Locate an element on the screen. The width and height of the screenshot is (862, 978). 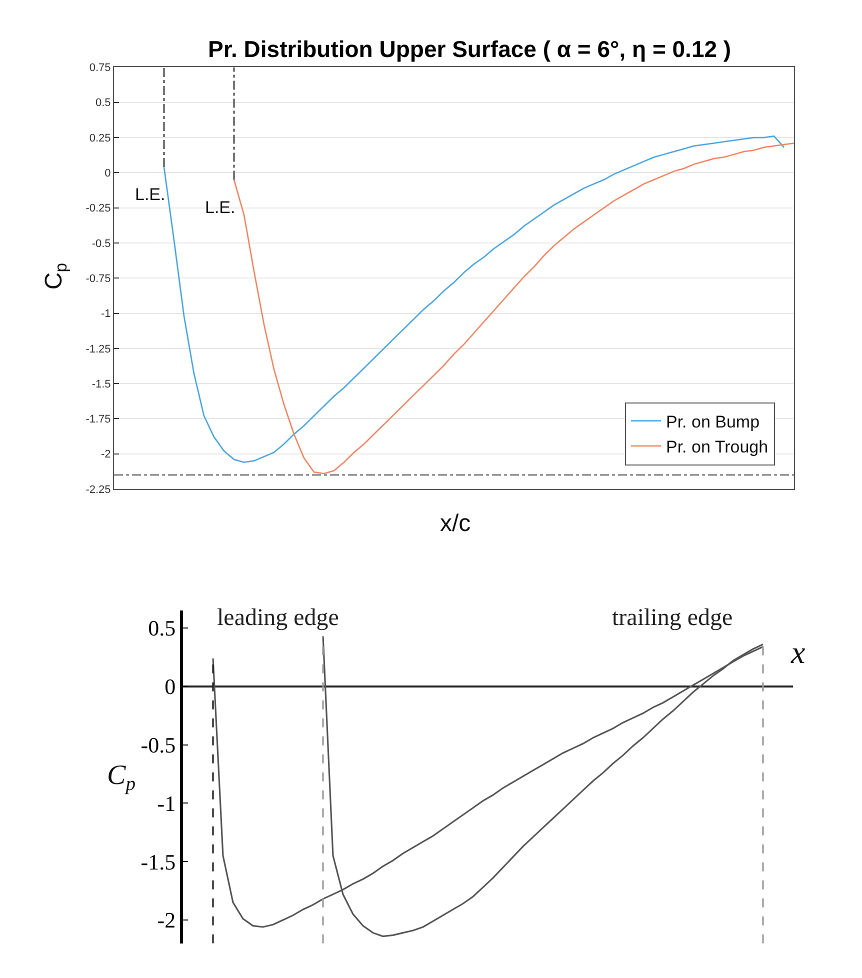
y-tick-label: -0.25 is located at coordinates (98, 208).